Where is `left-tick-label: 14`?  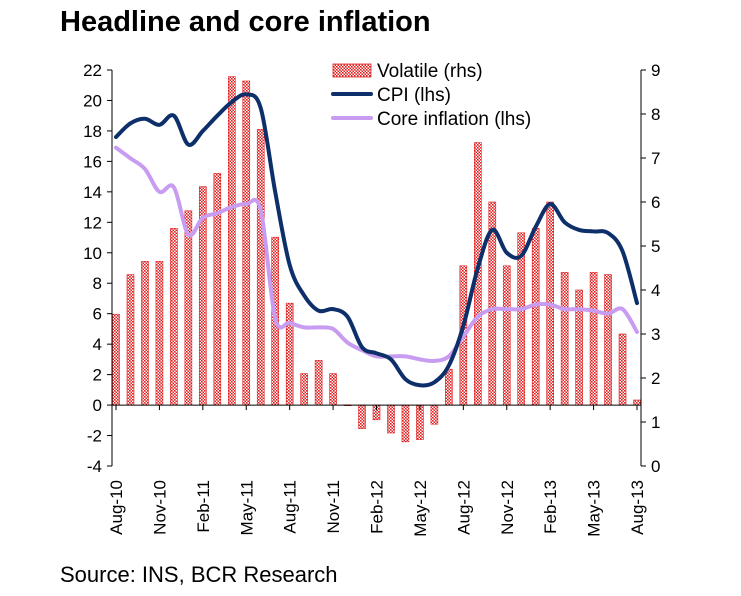
left-tick-label: 14 is located at coordinates (92, 192).